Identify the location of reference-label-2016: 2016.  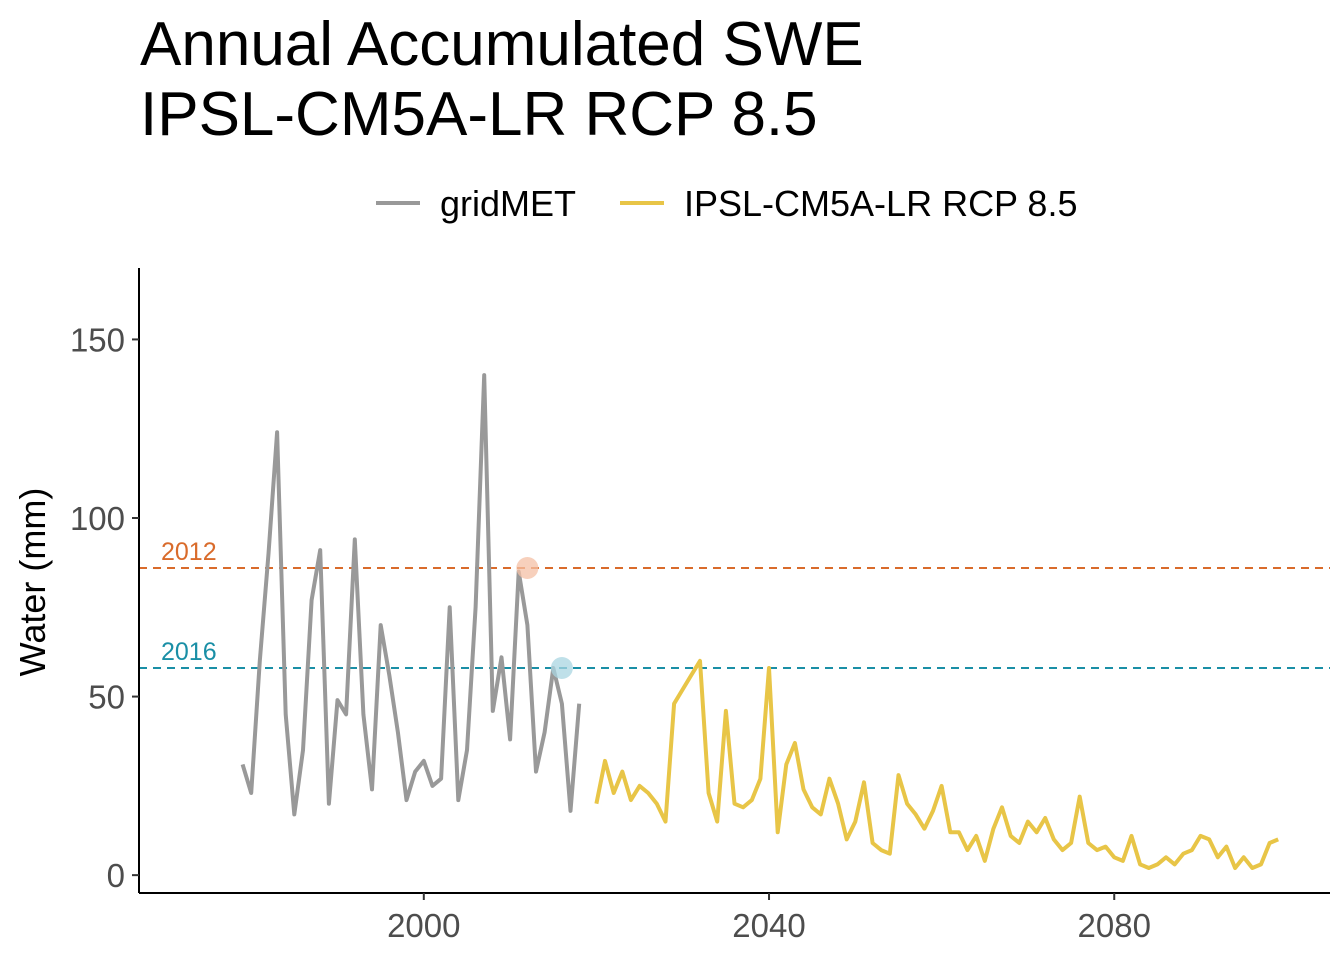
(189, 652).